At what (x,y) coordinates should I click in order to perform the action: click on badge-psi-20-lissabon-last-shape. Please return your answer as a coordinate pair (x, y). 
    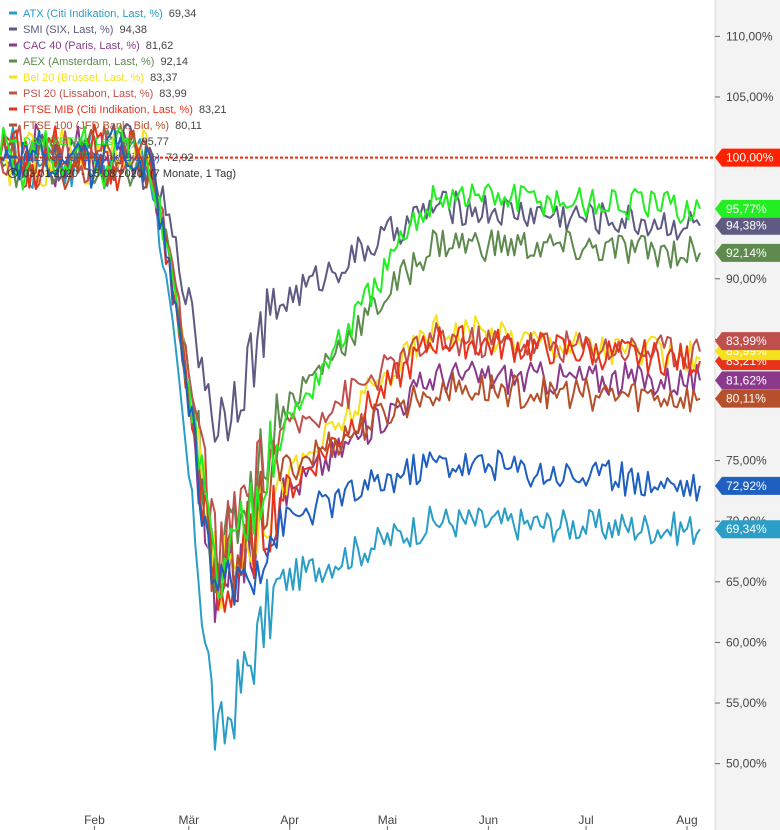
    Looking at the image, I should click on (747, 341).